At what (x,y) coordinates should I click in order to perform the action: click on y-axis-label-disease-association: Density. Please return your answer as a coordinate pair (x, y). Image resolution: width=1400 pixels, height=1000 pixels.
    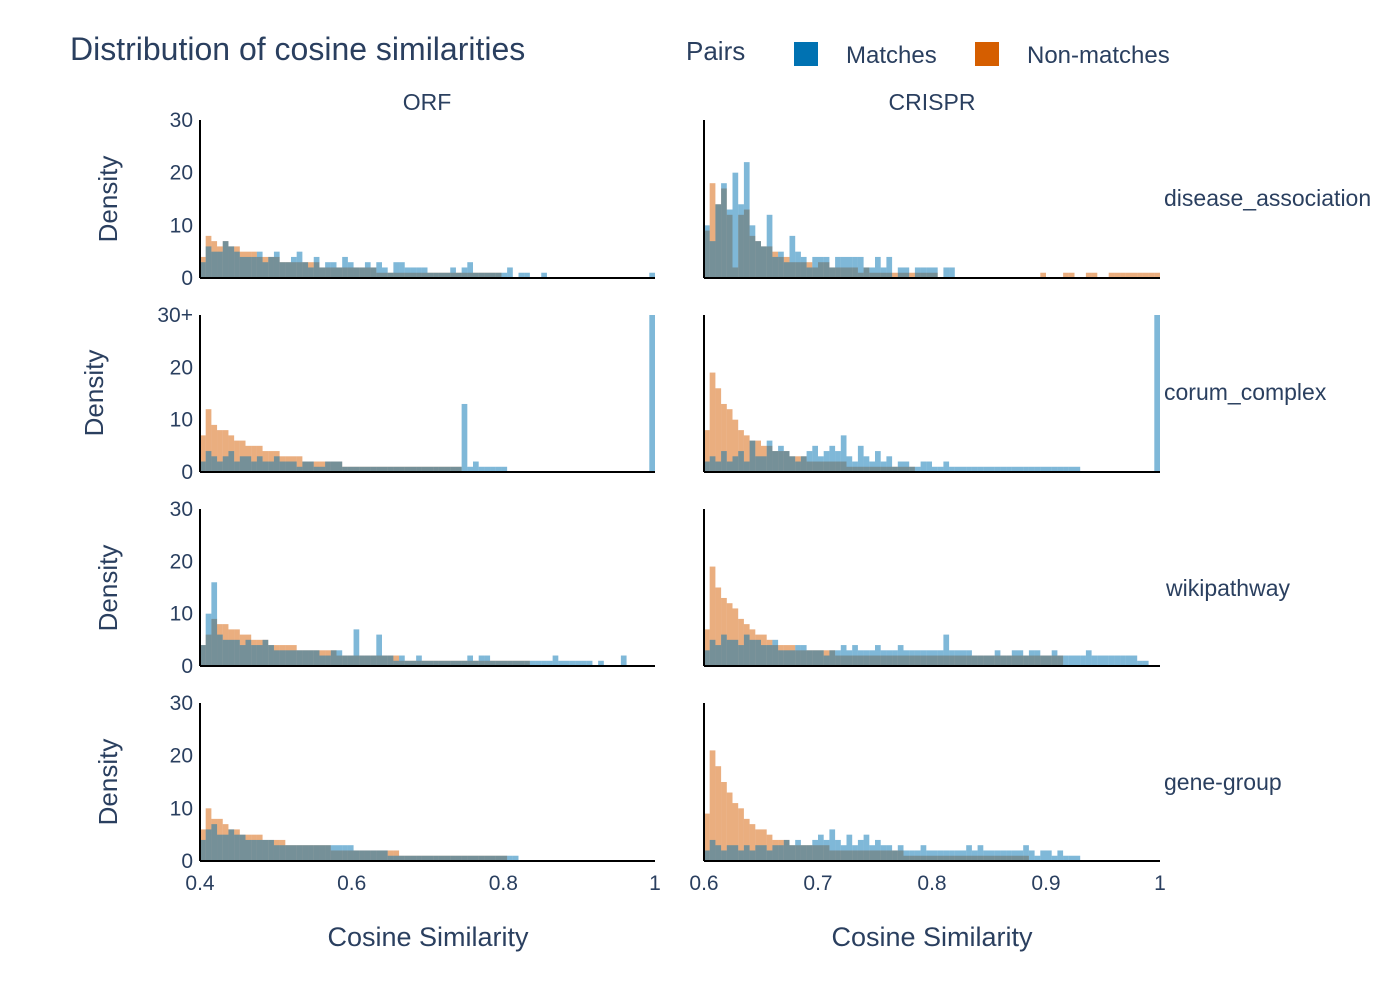
    Looking at the image, I should click on (108, 199).